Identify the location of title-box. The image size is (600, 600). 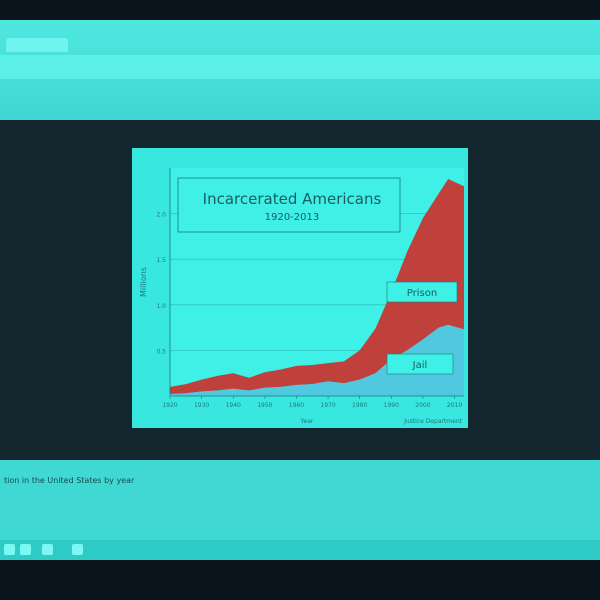
(289, 205).